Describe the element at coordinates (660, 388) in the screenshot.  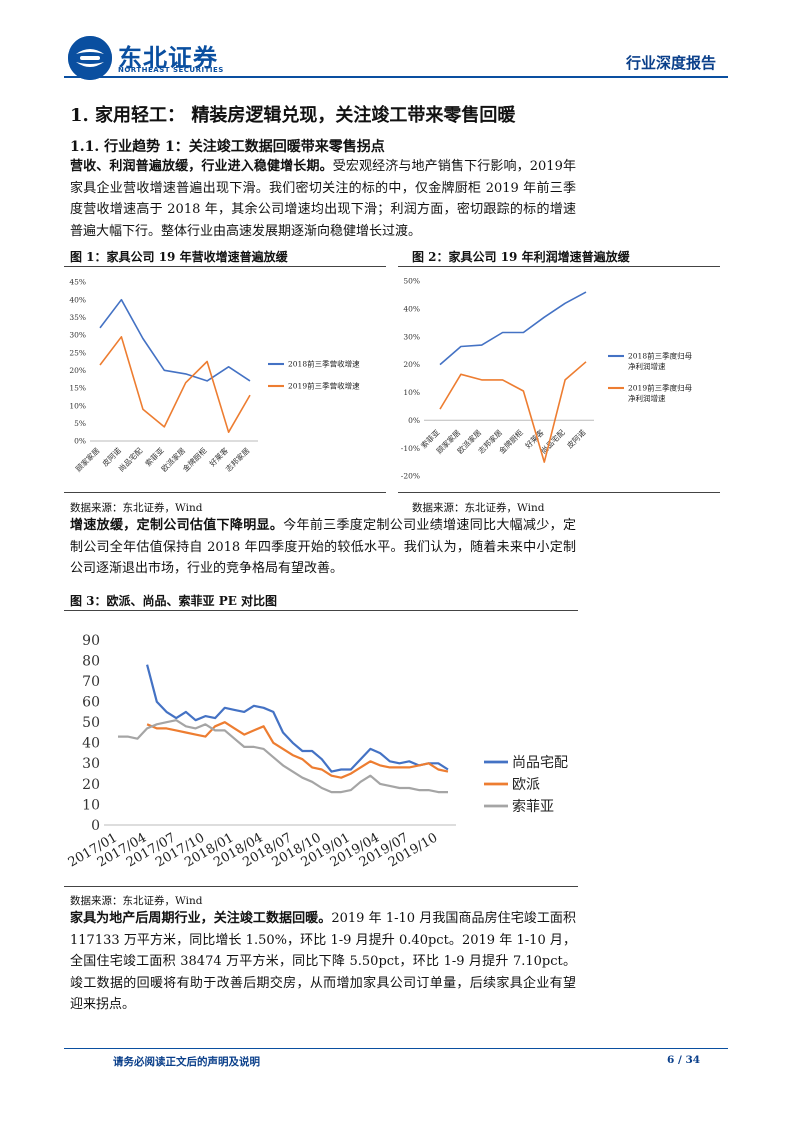
I see `legend-label: 2019前三季度归母` at that location.